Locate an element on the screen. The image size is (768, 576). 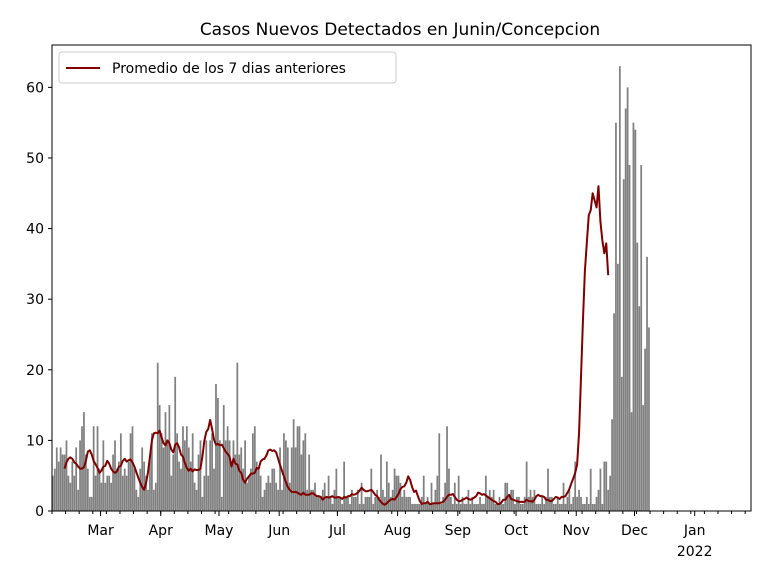
x-tick-label: Jun is located at coordinates (278, 531).